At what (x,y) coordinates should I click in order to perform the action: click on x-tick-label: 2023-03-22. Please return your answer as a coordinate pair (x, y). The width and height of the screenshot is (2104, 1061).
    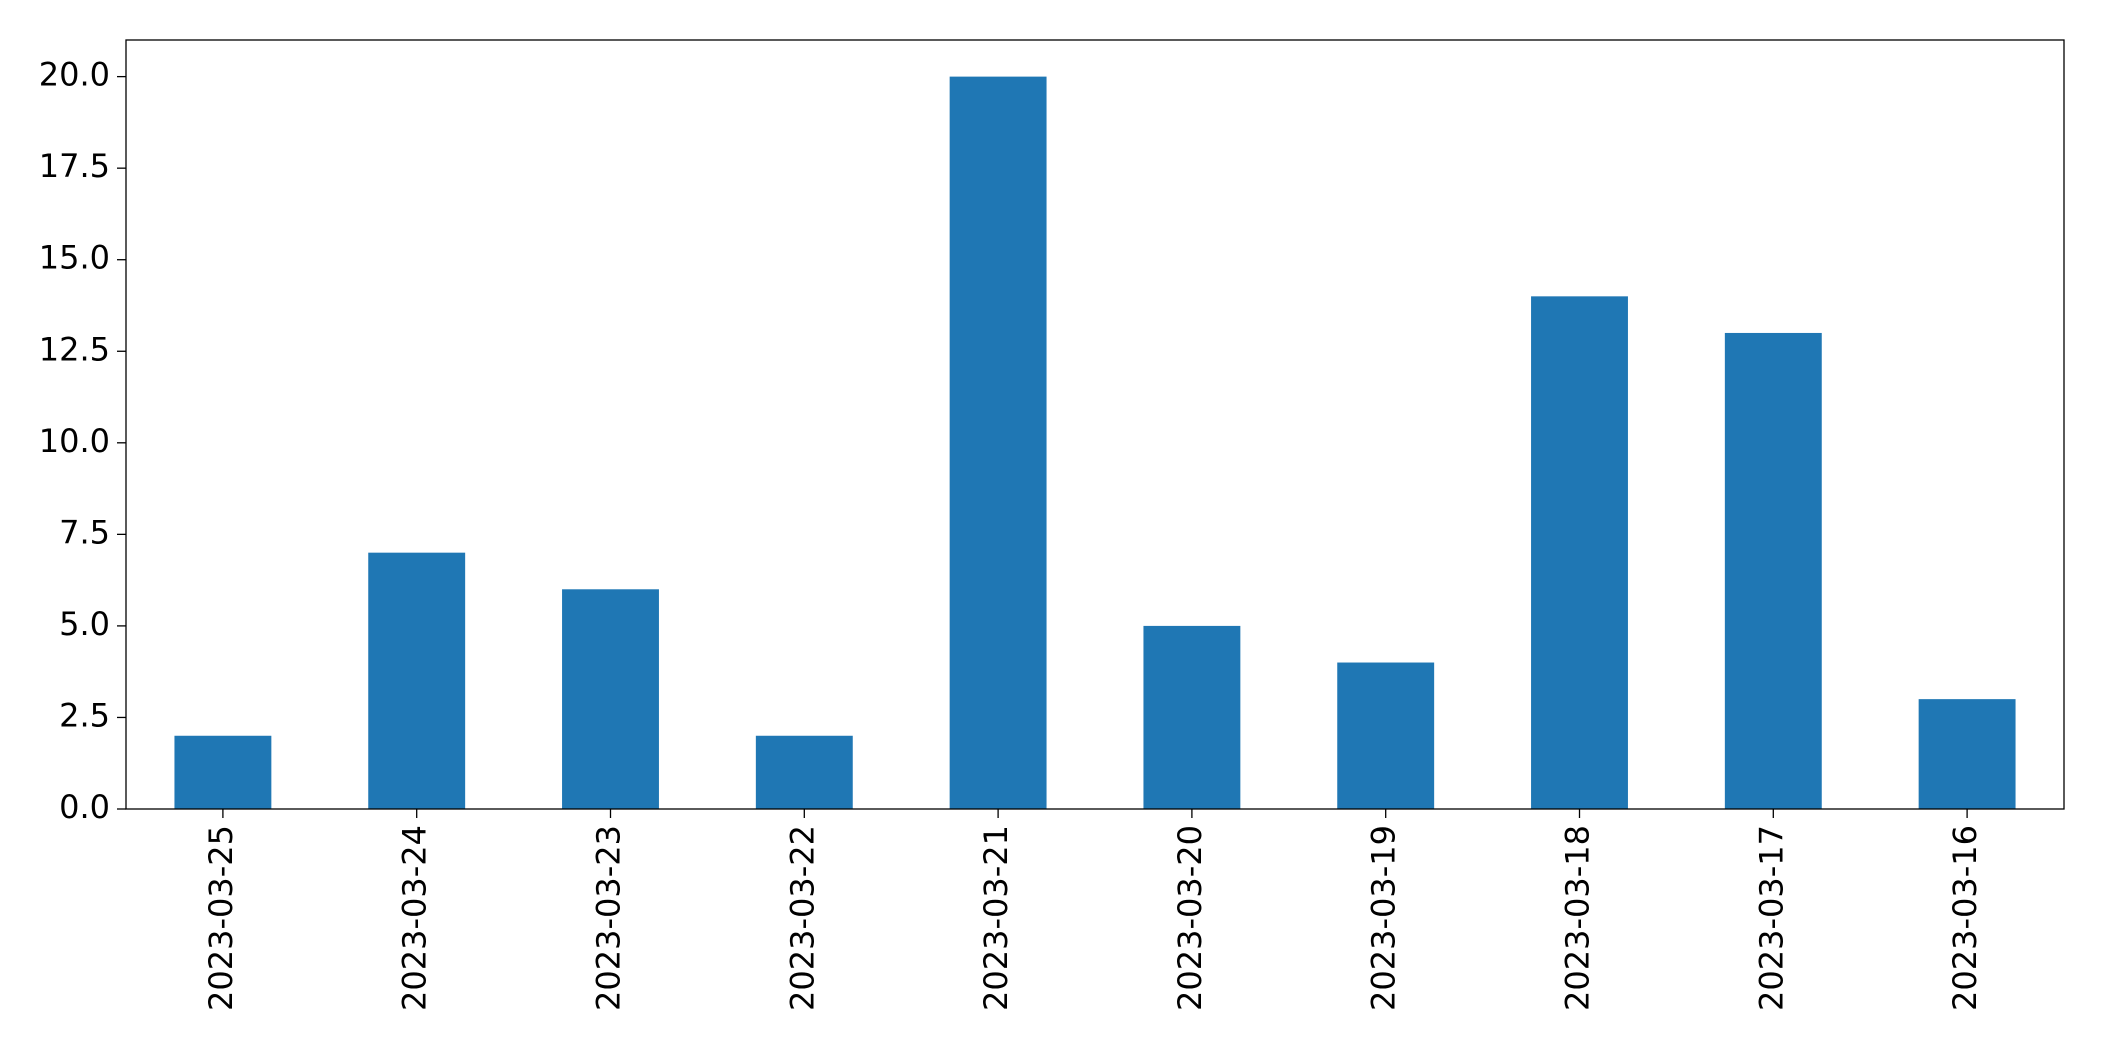
    Looking at the image, I should click on (802, 918).